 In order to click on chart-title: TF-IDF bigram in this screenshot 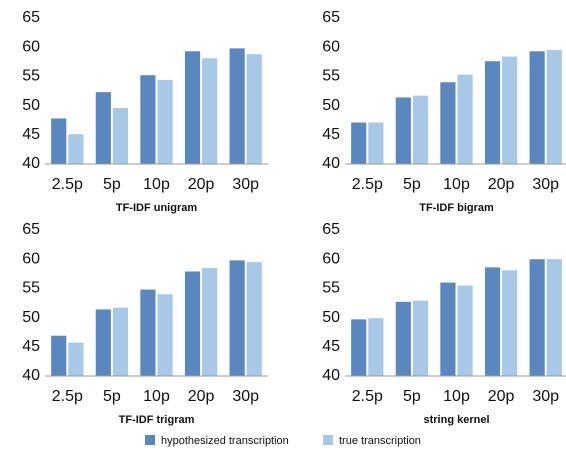, I will do `click(456, 208)`.